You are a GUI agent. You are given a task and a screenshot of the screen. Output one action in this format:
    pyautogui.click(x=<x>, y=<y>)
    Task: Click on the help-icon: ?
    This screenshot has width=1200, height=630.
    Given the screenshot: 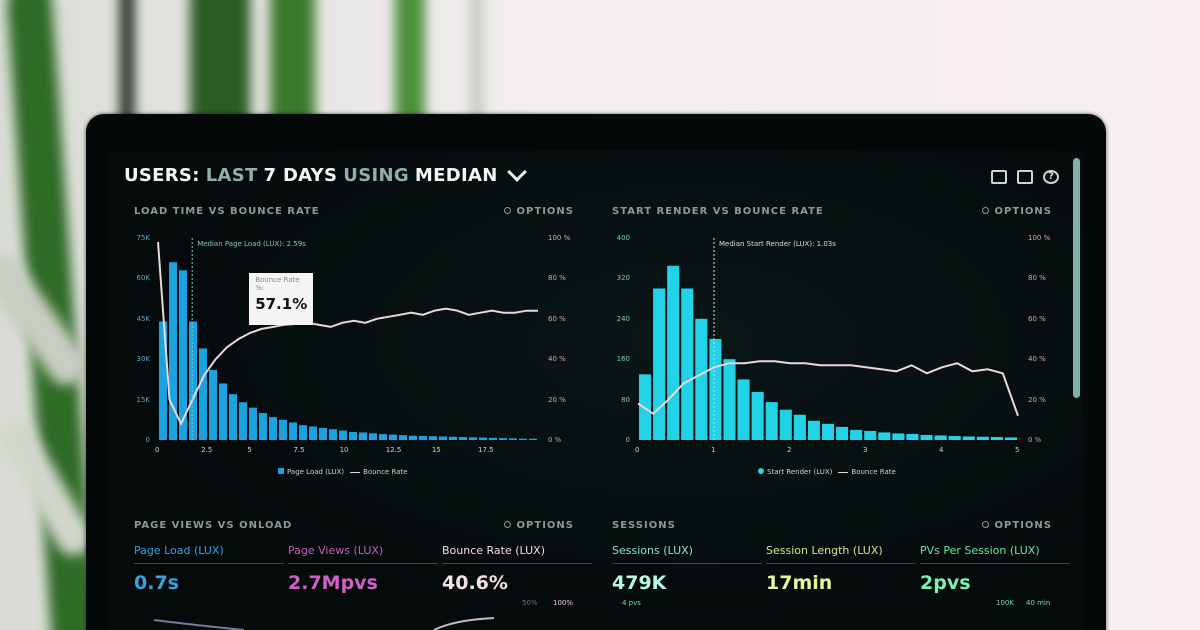 What is the action you would take?
    pyautogui.click(x=1051, y=177)
    